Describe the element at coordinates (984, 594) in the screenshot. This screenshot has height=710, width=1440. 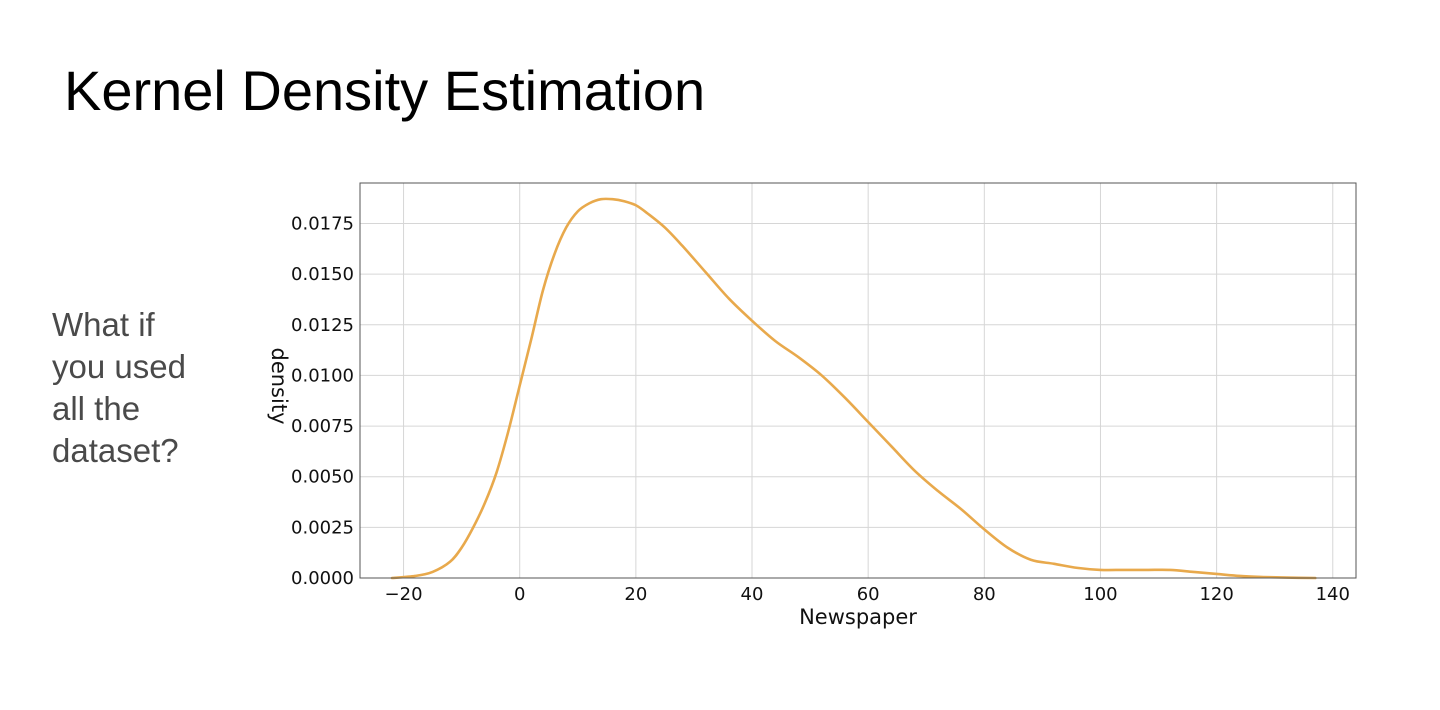
I see `x-tick-label: 80` at that location.